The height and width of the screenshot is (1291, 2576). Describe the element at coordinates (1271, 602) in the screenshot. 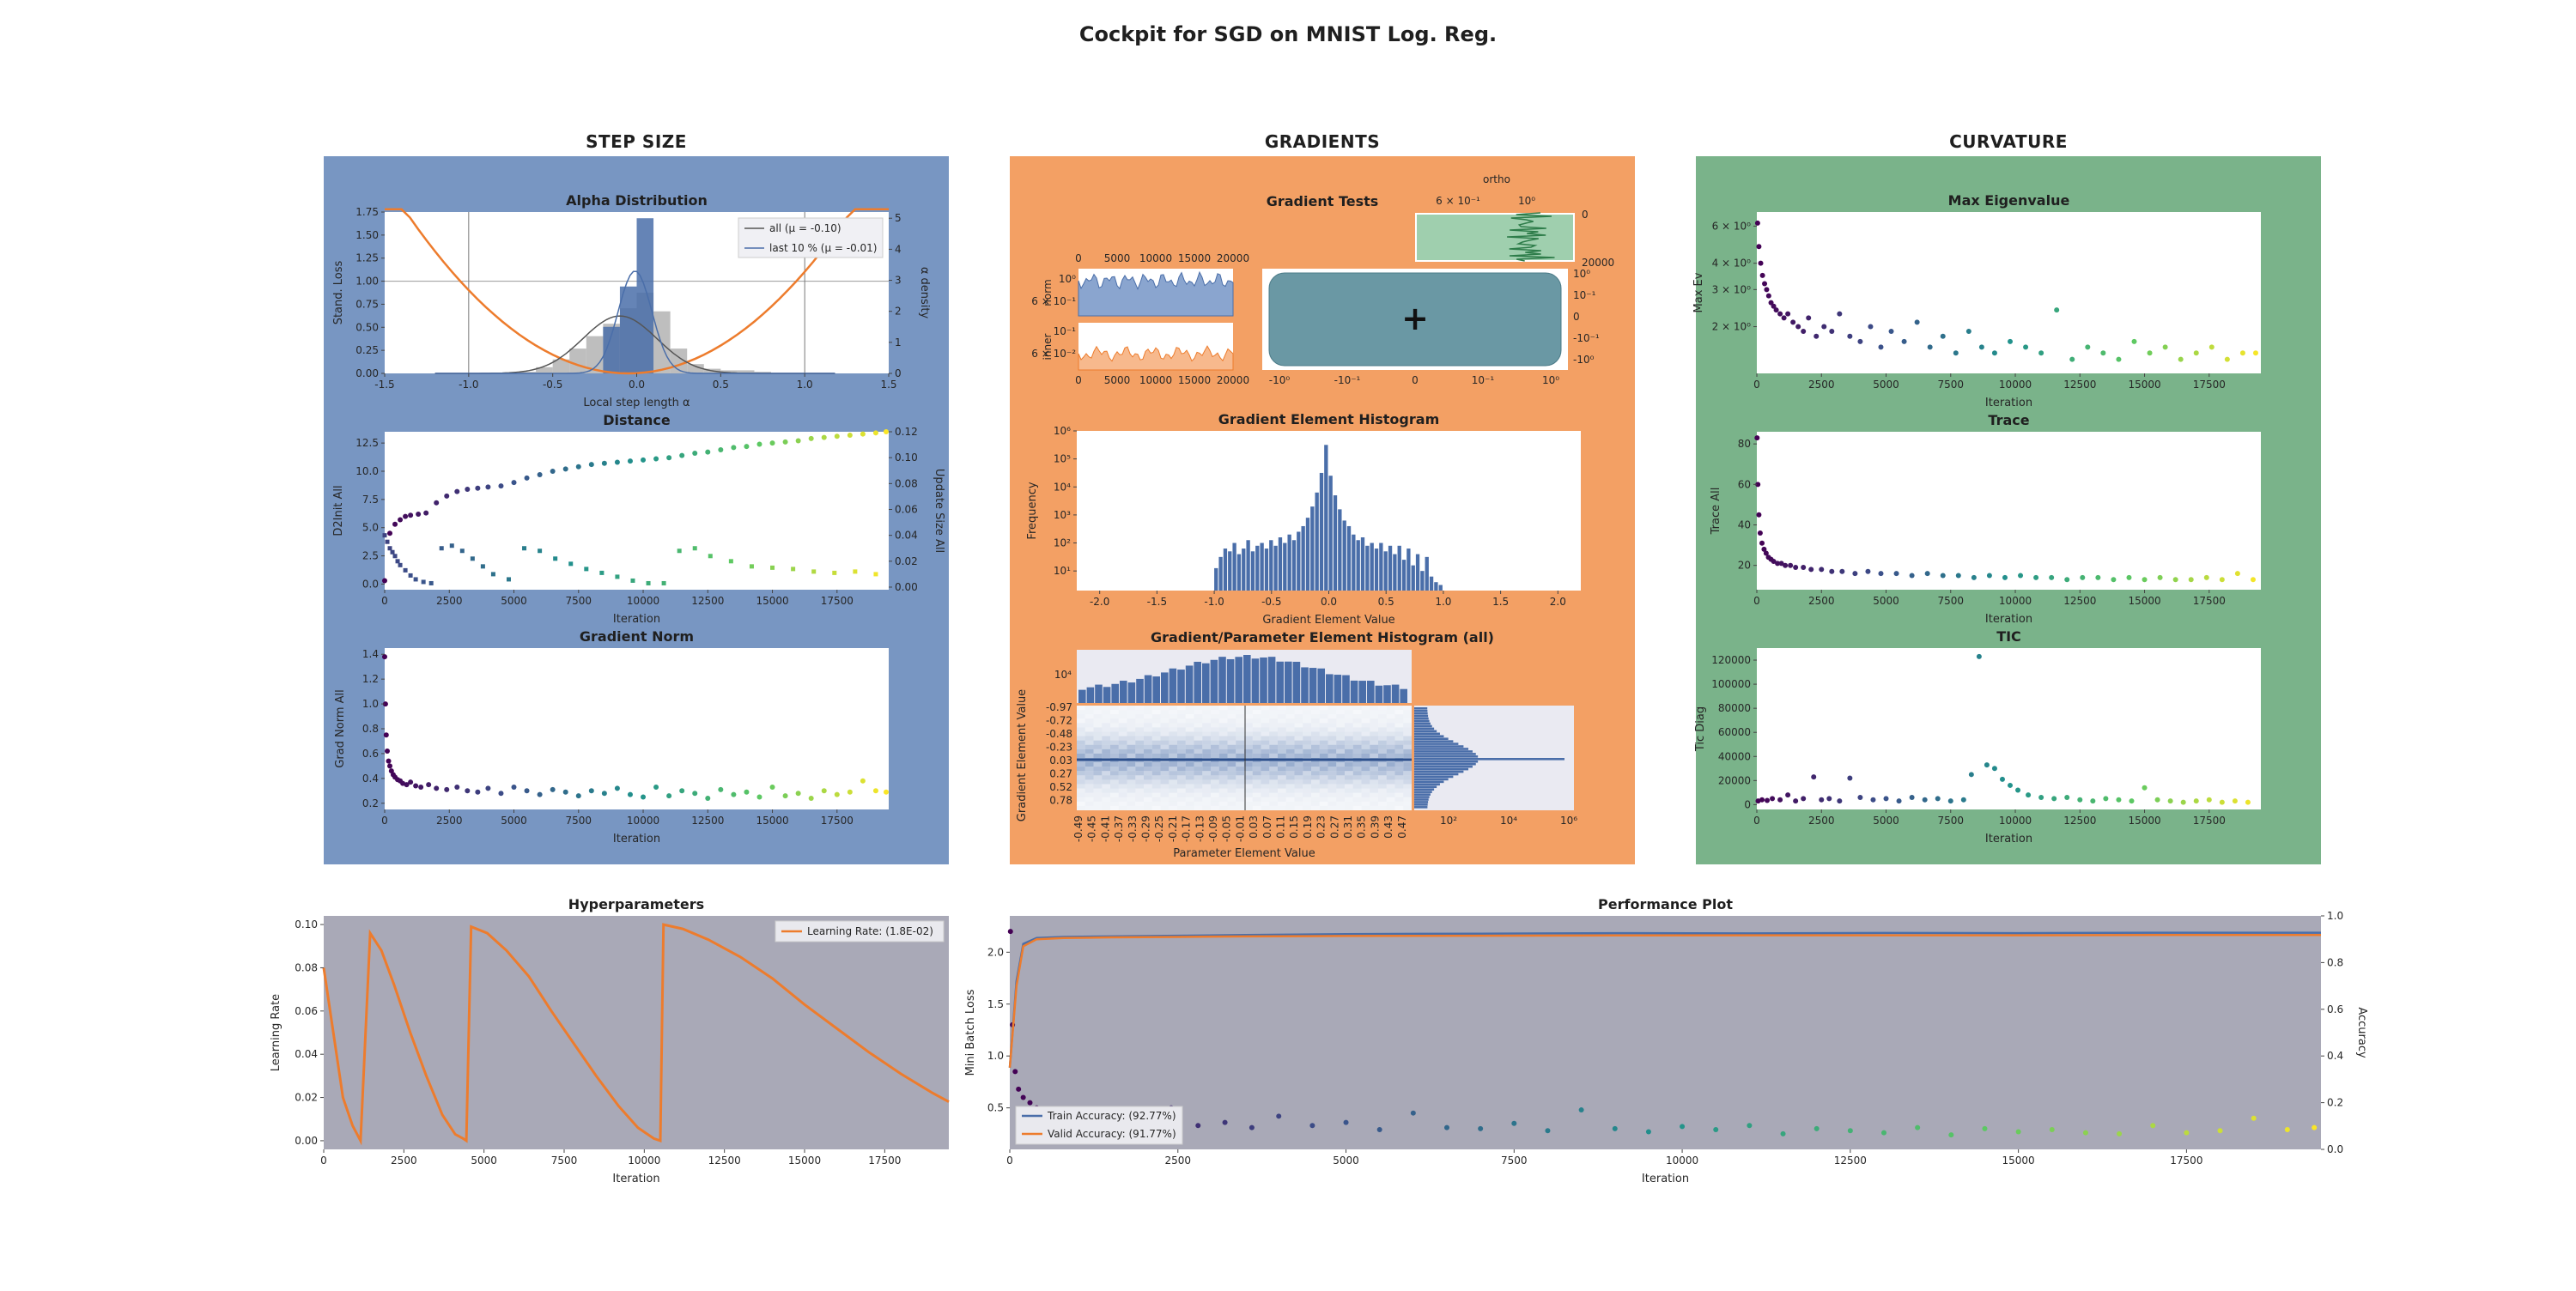

I see `gradhist-xtick-label: -0.5` at that location.